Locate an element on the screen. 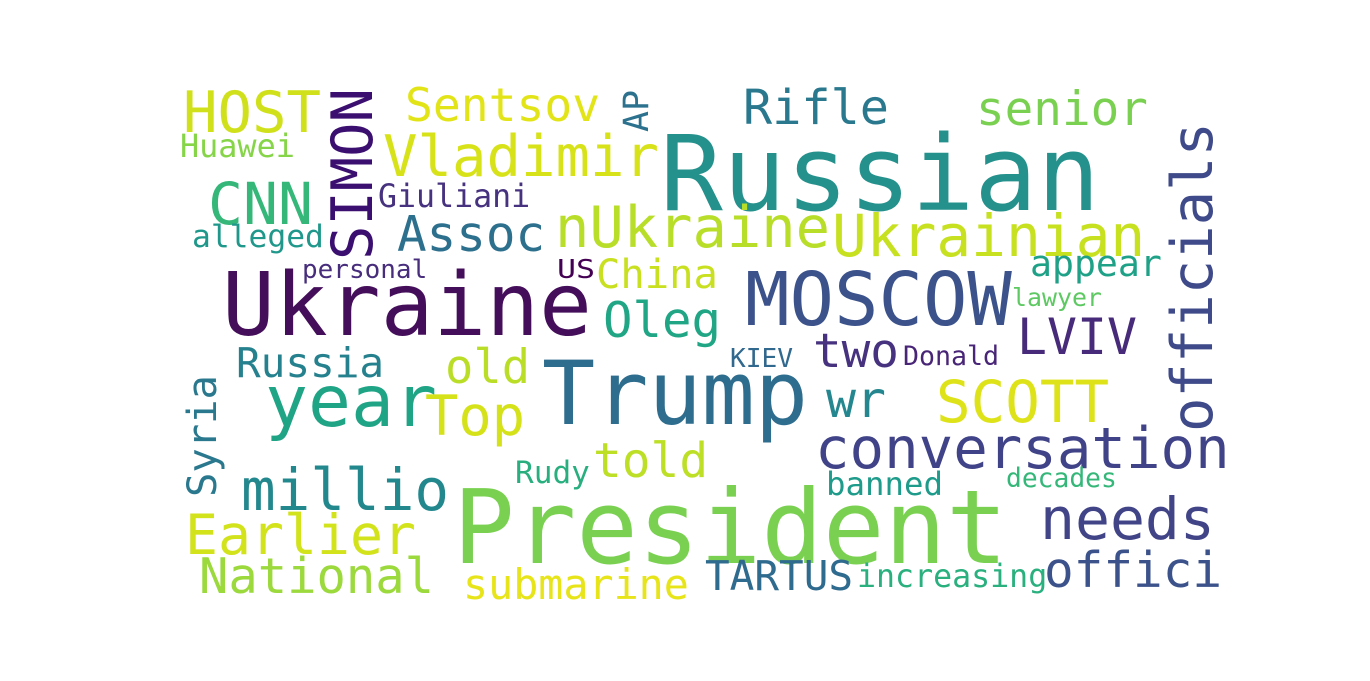 This screenshot has height=681, width=1370. word-us: US is located at coordinates (576, 270).